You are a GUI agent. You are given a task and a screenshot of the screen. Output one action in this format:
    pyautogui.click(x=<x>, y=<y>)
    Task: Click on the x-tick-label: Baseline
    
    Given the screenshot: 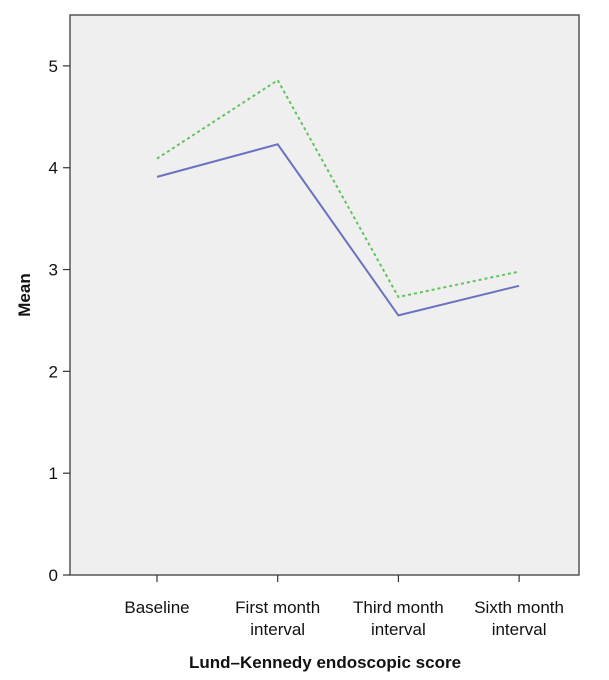 What is the action you would take?
    pyautogui.click(x=156, y=607)
    